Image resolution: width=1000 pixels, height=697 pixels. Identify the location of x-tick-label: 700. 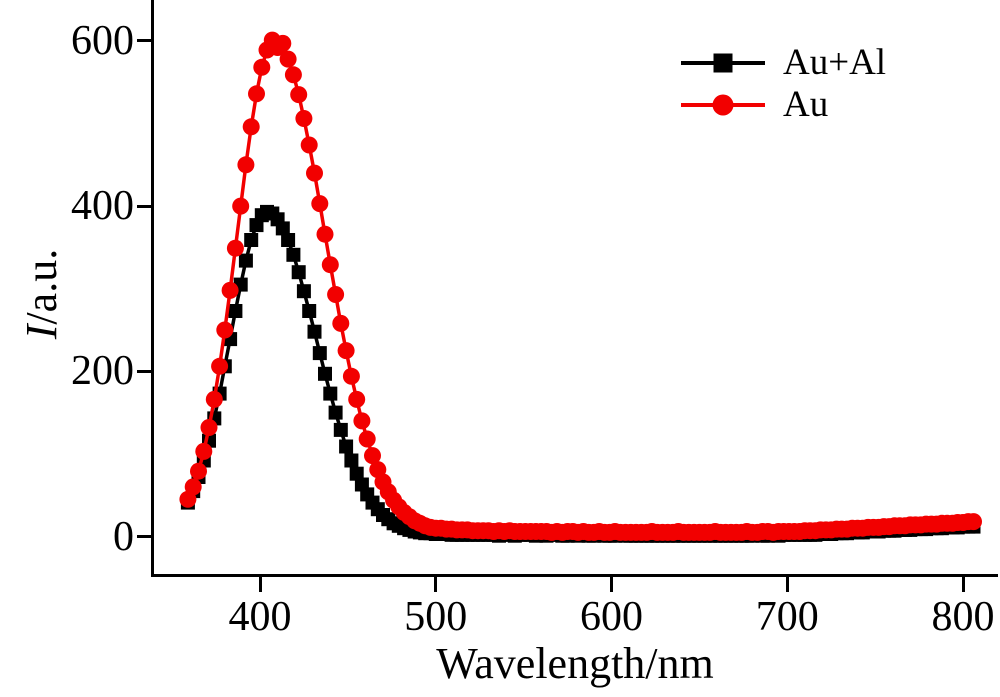
(787, 617).